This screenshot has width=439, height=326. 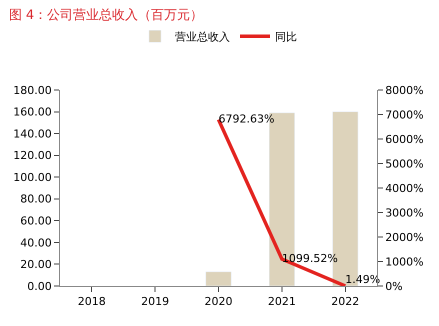 What do you see at coordinates (404, 188) in the screenshot?
I see `y2-tick-label: 4000%` at bounding box center [404, 188].